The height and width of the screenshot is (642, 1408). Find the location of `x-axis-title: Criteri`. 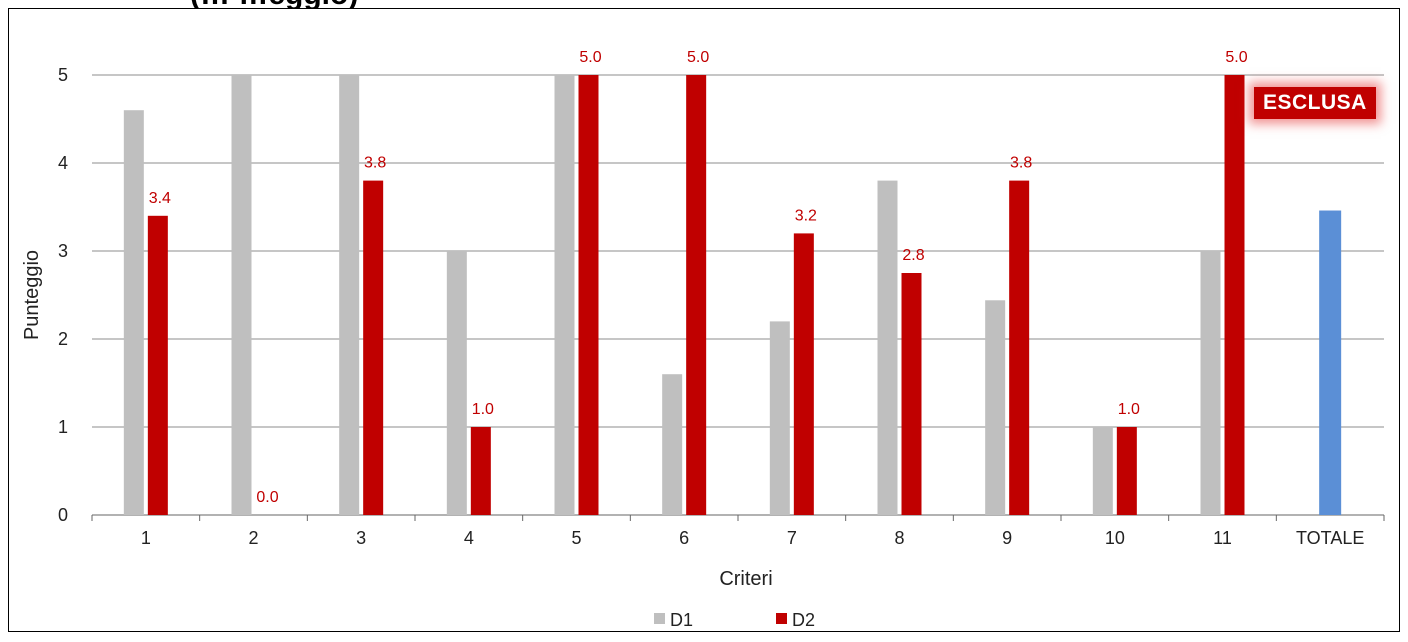

x-axis-title: Criteri is located at coordinates (745, 579).